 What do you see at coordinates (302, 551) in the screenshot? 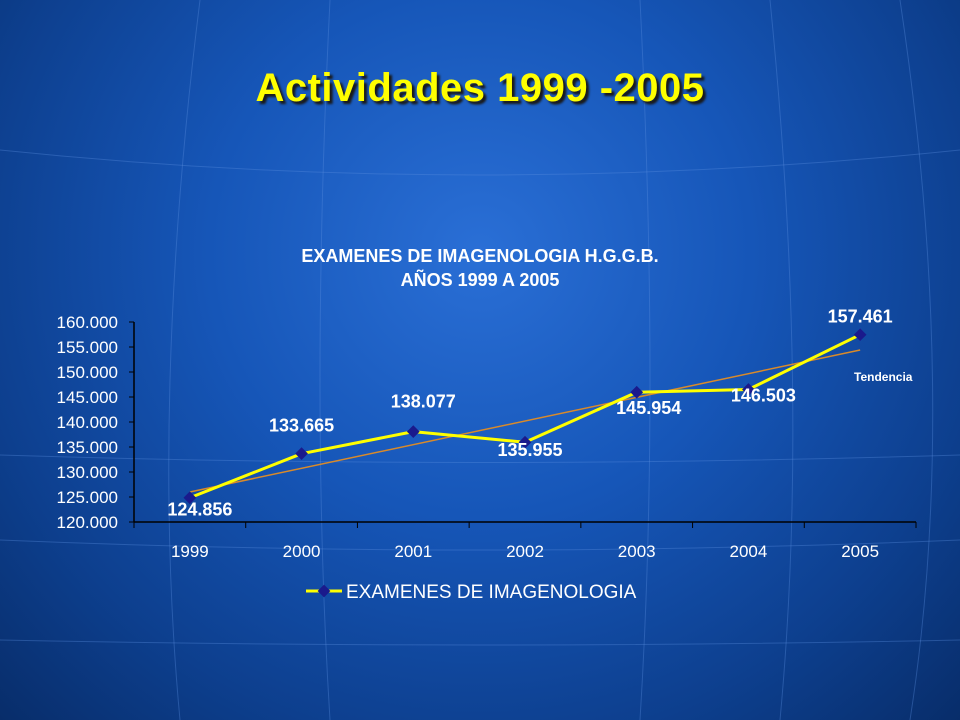
I see `x-tick-label: 2000` at bounding box center [302, 551].